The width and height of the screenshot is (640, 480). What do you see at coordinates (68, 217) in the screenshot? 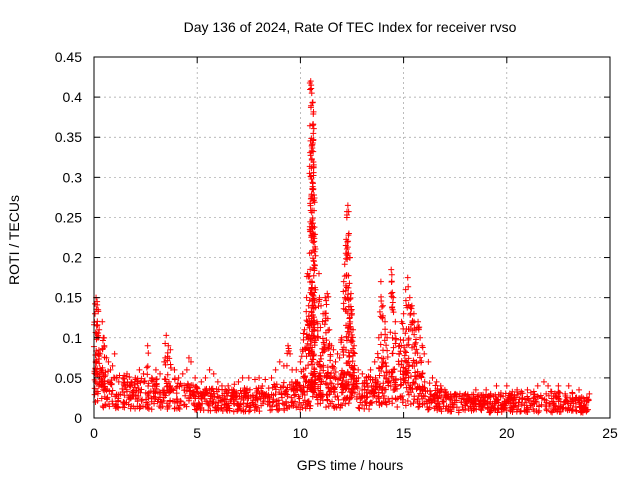
I see `y-tick-label: 0.25` at bounding box center [68, 217].